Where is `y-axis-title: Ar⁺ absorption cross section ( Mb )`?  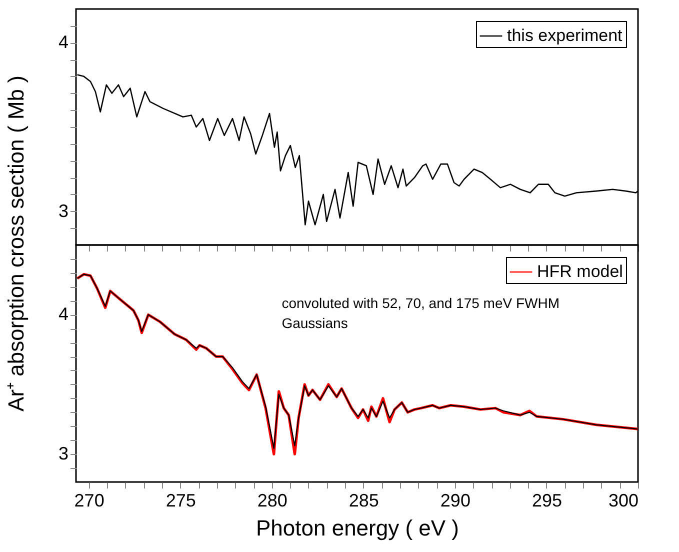 y-axis-title: Ar⁺ absorption cross section ( Mb ) is located at coordinates (16, 244).